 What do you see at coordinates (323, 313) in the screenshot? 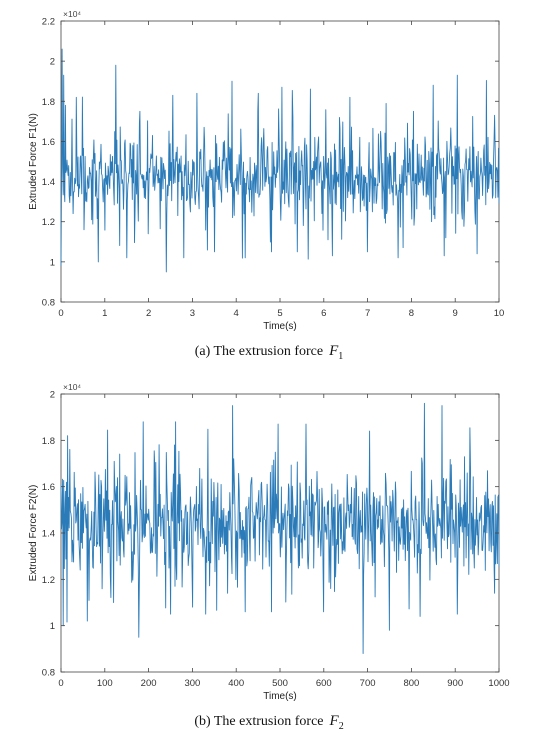
I see `chart1-xtick-label: 6` at bounding box center [323, 313].